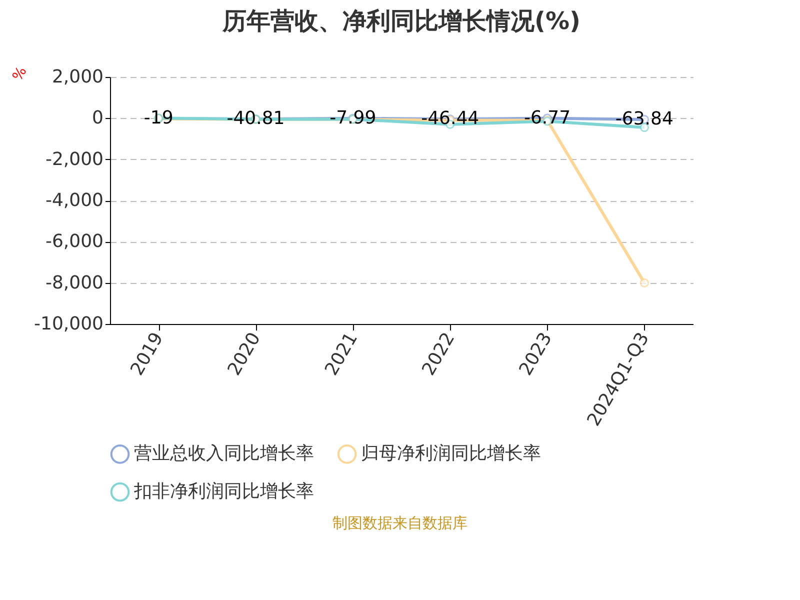  What do you see at coordinates (223, 491) in the screenshot?
I see `legend-label: 扣非净利润同比增长率` at bounding box center [223, 491].